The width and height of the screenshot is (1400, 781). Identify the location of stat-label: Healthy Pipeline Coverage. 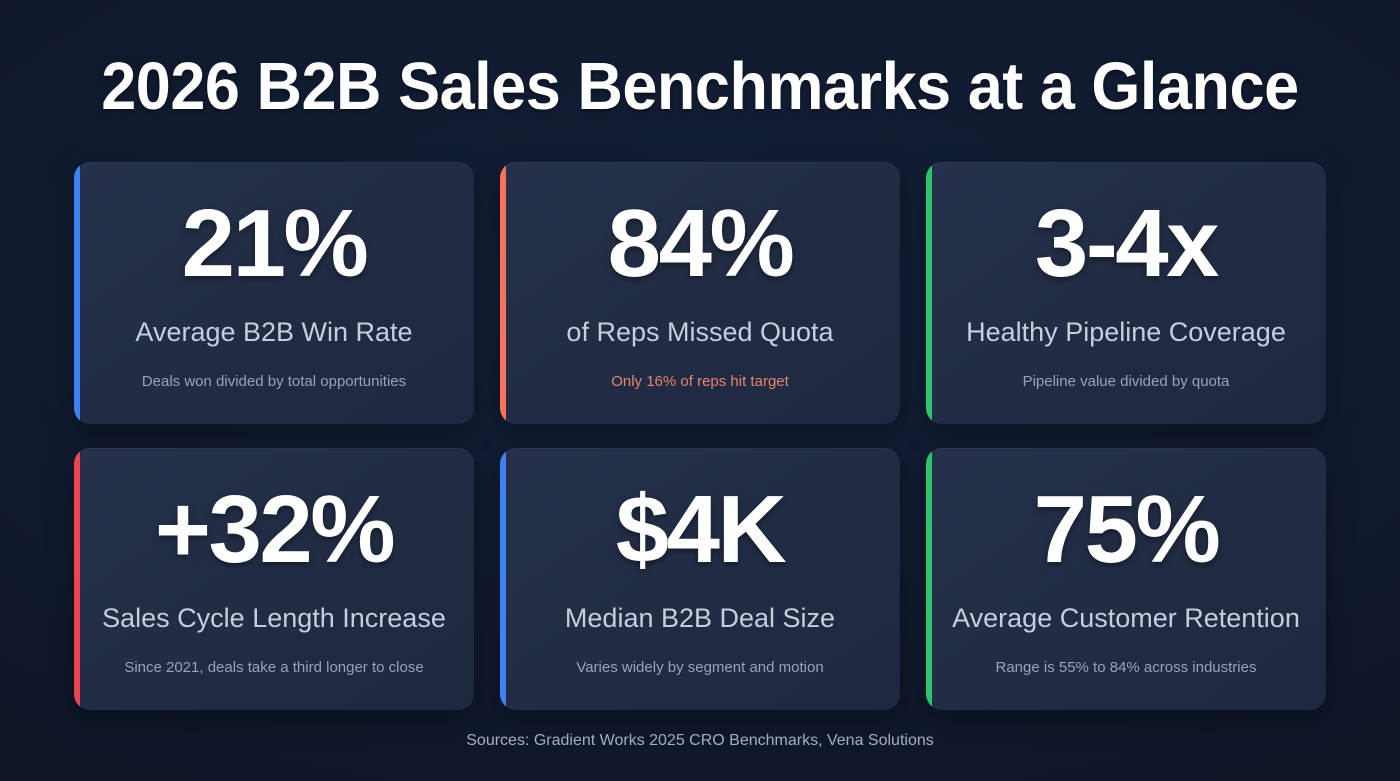
(1126, 331).